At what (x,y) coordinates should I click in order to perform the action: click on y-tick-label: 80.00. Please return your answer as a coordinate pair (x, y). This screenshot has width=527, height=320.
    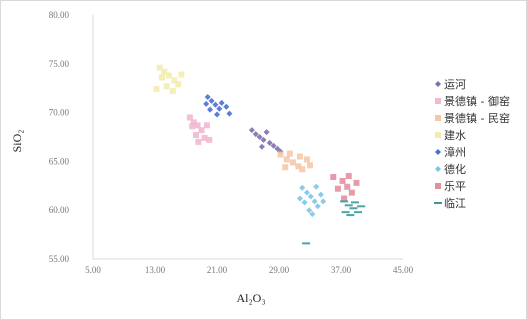
    Looking at the image, I should click on (59, 15).